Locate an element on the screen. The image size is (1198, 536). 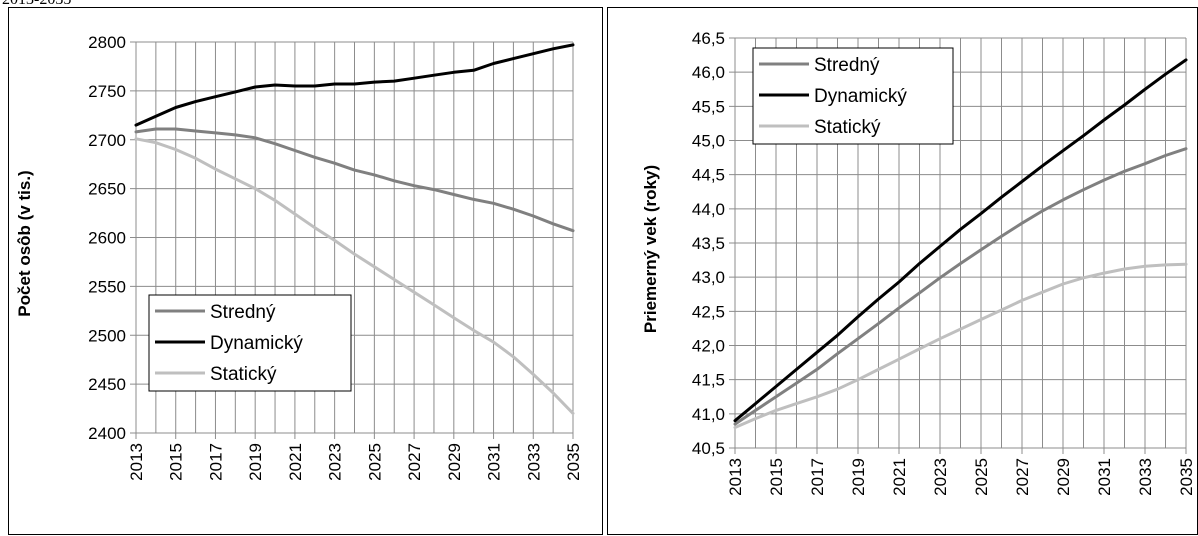
y-tick-label: 42,5 is located at coordinates (708, 311).